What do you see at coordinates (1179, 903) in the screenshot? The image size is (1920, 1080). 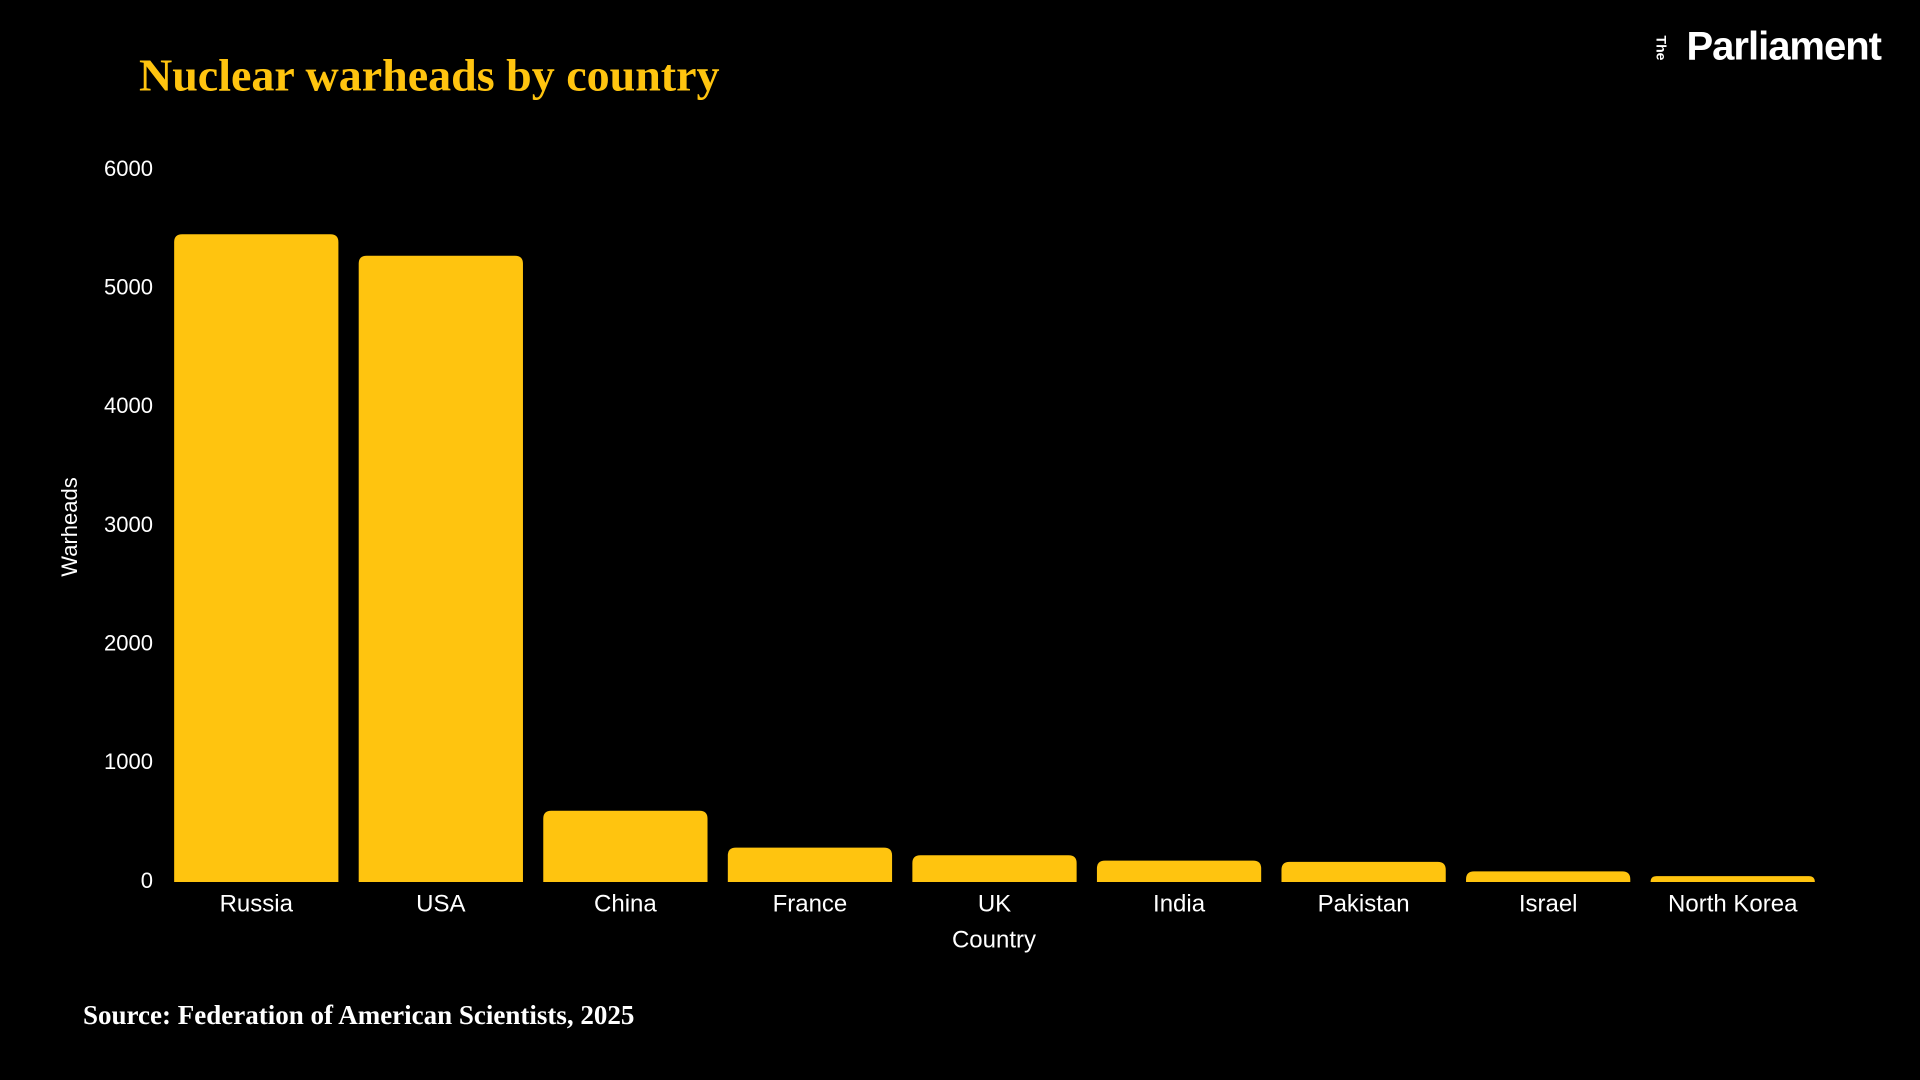 I see `x-tick-label: India` at bounding box center [1179, 903].